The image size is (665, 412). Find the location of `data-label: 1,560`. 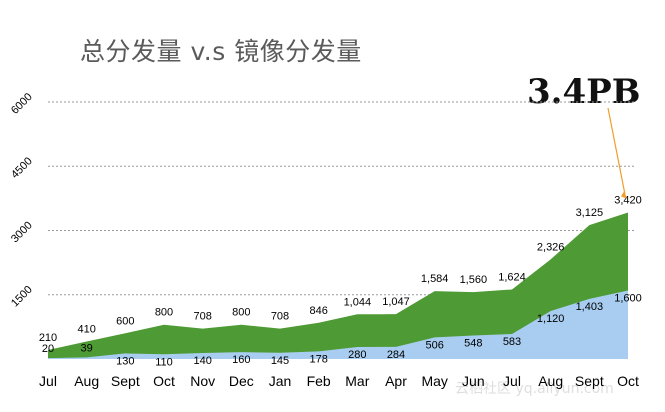

data-label: 1,560 is located at coordinates (474, 280).